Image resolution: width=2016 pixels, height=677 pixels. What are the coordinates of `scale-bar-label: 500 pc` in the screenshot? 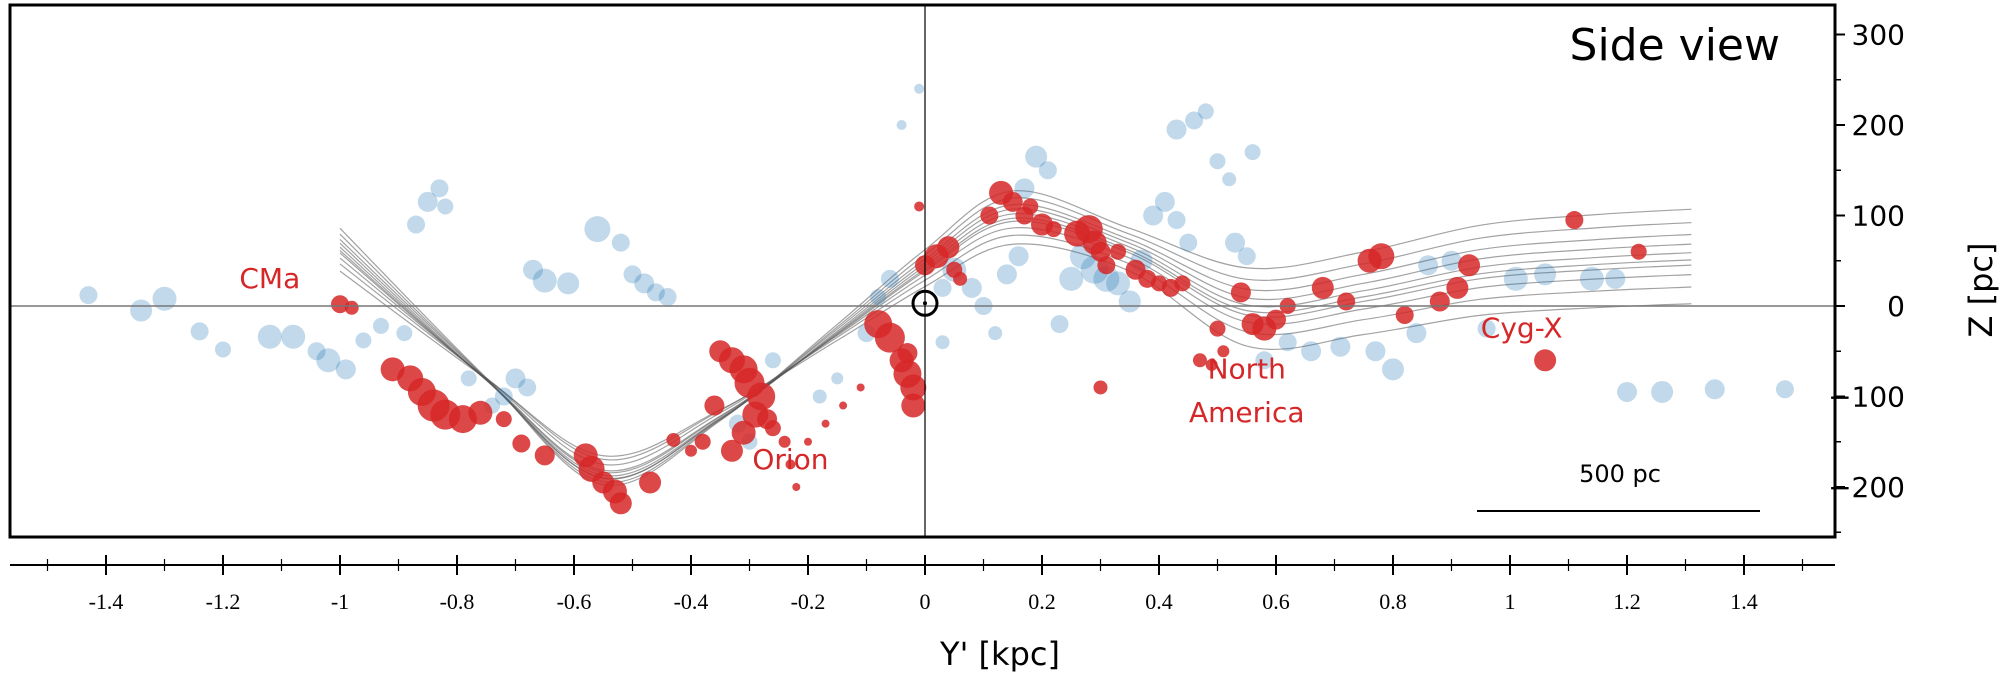 It's located at (1620, 474).